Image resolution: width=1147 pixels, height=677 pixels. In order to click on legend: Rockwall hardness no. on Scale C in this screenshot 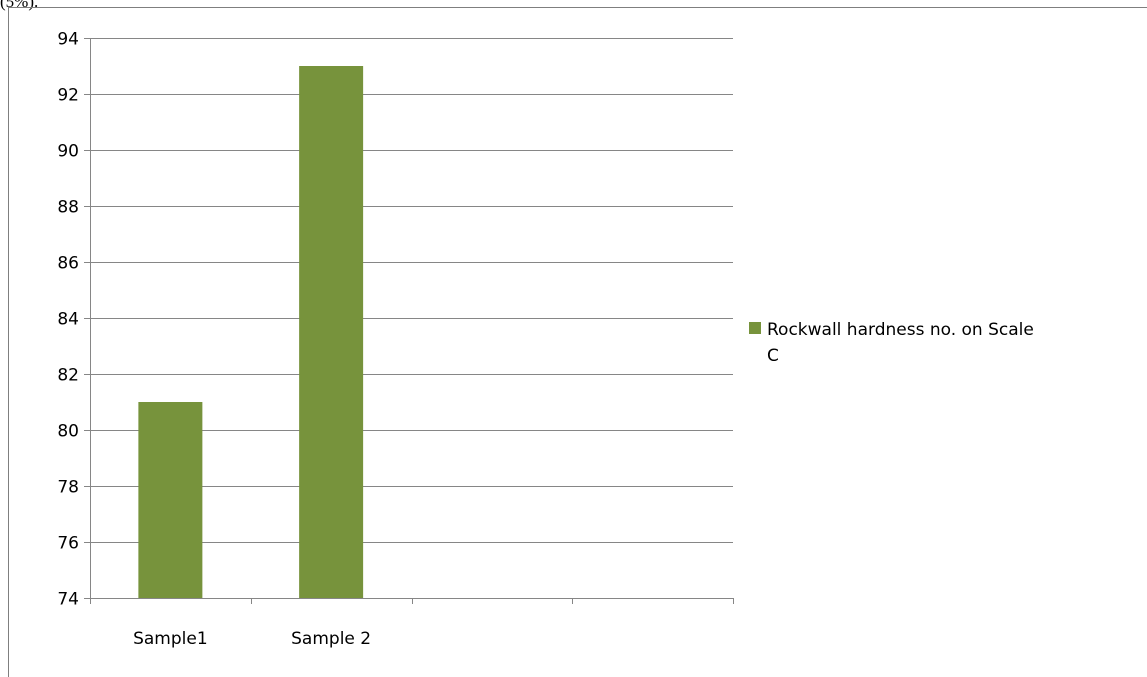, I will do `click(891, 343)`.